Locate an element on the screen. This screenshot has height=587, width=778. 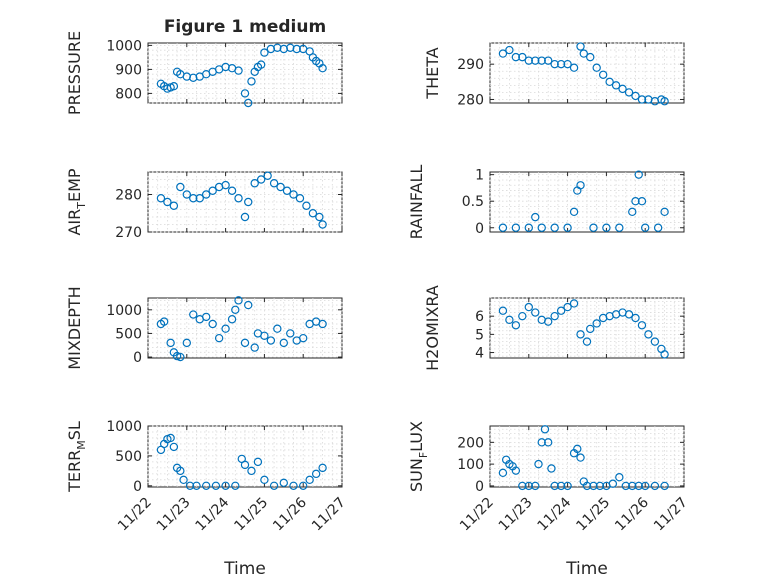
y-axis-label: PRESSURE is located at coordinates (74, 73).